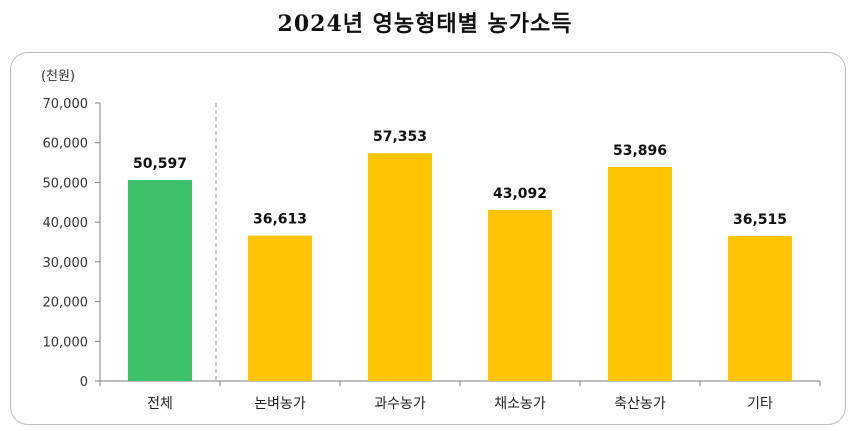 The image size is (850, 431). What do you see at coordinates (58, 76) in the screenshot?
I see `y-axis-unit-label: (천원)` at bounding box center [58, 76].